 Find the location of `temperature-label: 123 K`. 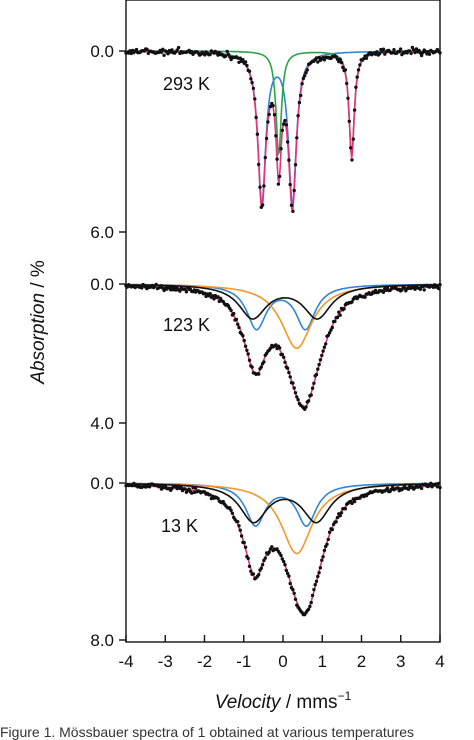

temperature-label: 123 K is located at coordinates (186, 325).